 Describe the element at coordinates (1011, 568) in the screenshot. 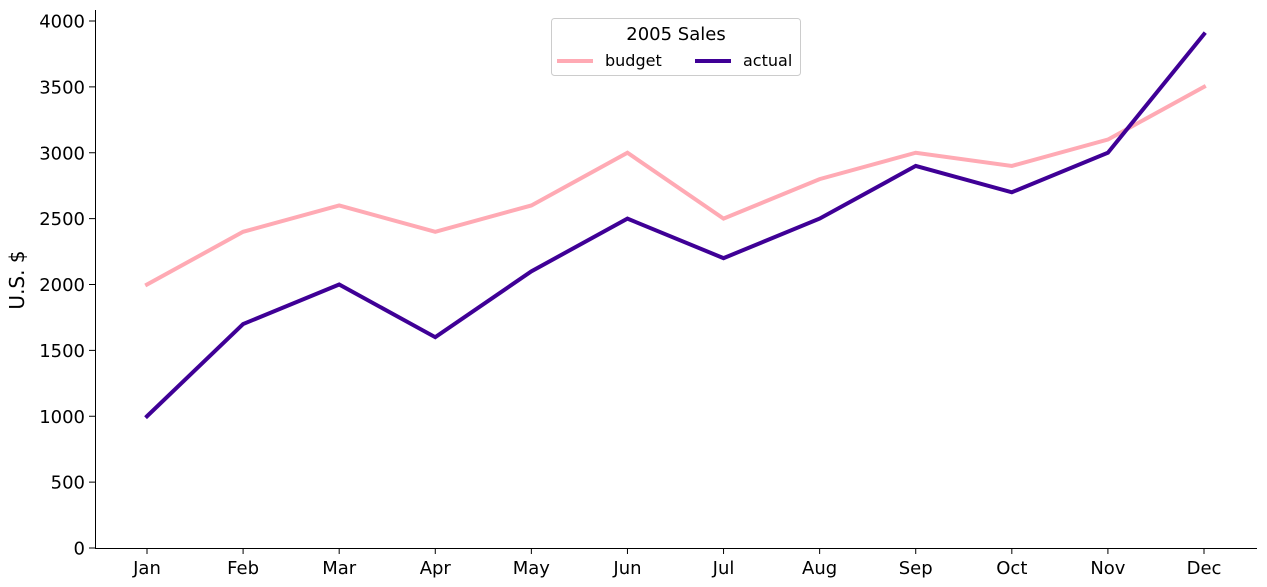

I see `x-tick-label: Oct` at that location.